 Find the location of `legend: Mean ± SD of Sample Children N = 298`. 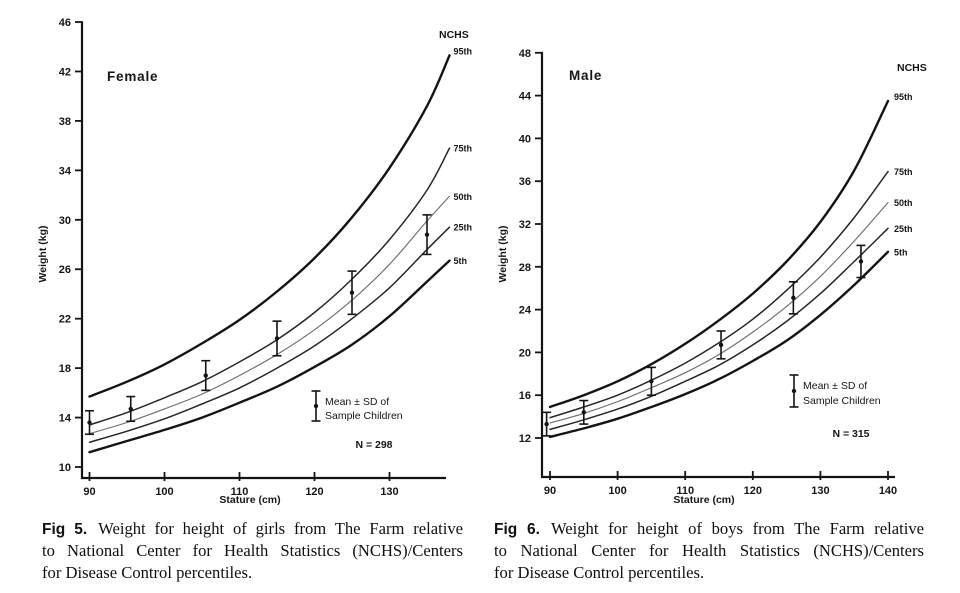

legend: Mean ± SD of Sample Children N = 298 is located at coordinates (357, 420).